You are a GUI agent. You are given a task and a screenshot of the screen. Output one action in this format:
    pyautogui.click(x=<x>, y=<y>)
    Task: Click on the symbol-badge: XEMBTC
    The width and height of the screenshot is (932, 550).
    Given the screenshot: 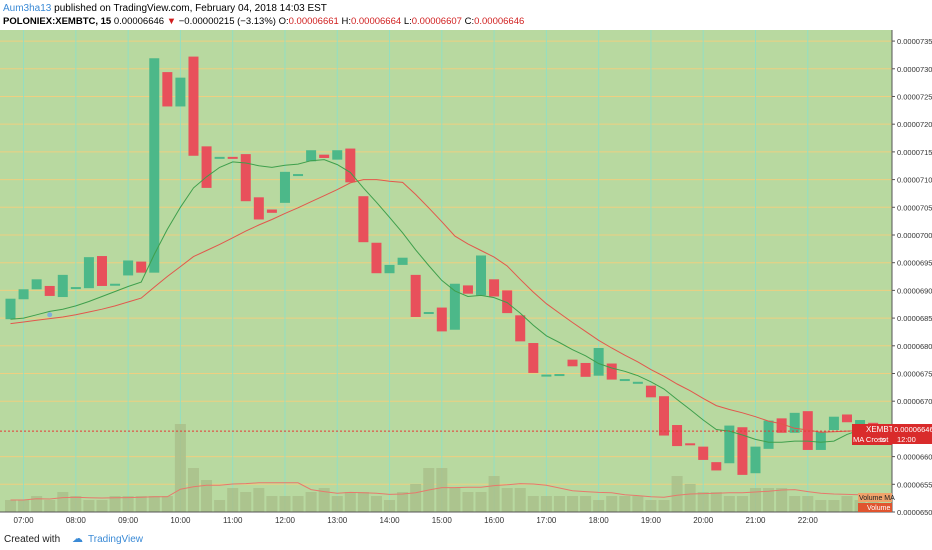 What is the action you would take?
    pyautogui.click(x=883, y=429)
    